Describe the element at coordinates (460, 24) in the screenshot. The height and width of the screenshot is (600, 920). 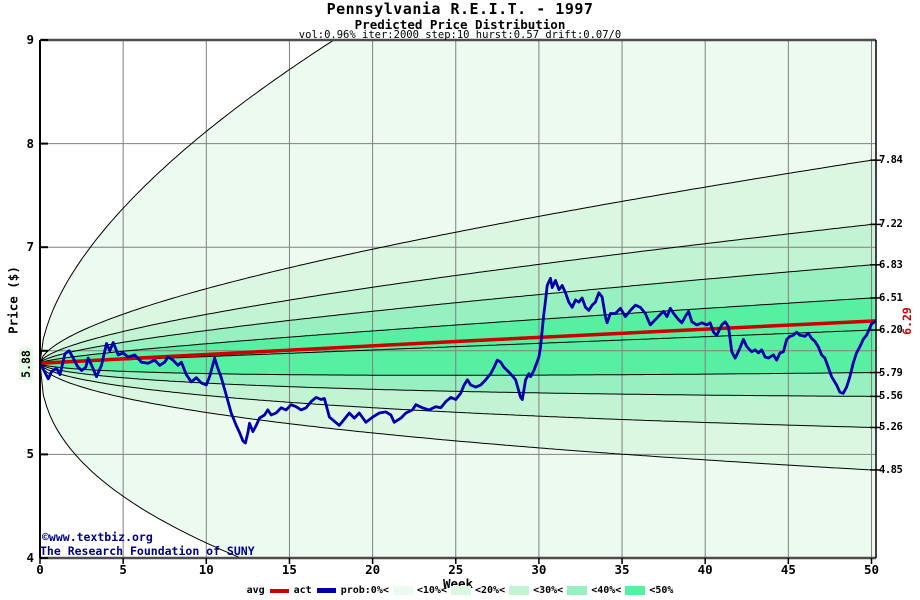
I see `chart-subtitle: Predicted Price Distribution` at that location.